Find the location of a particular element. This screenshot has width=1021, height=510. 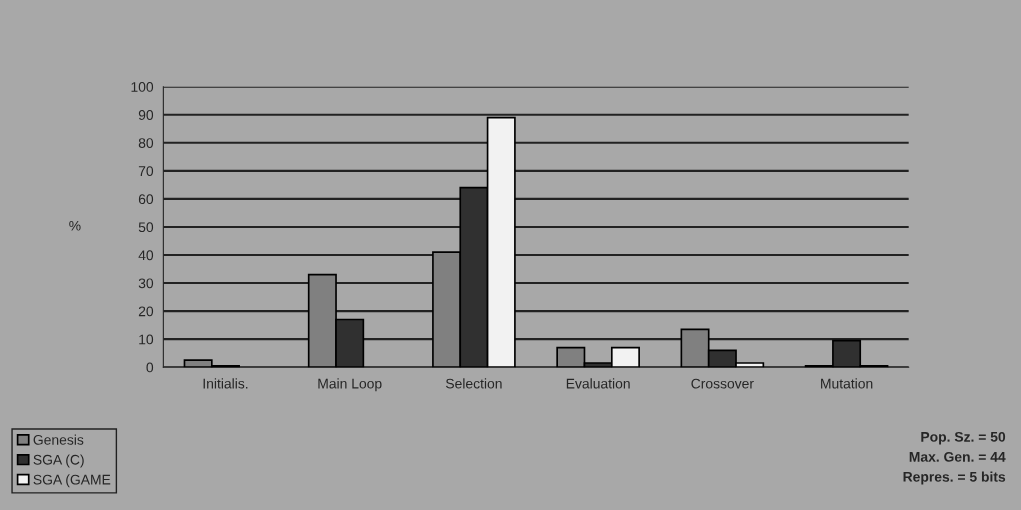

y-tick-label: 60 is located at coordinates (146, 199).